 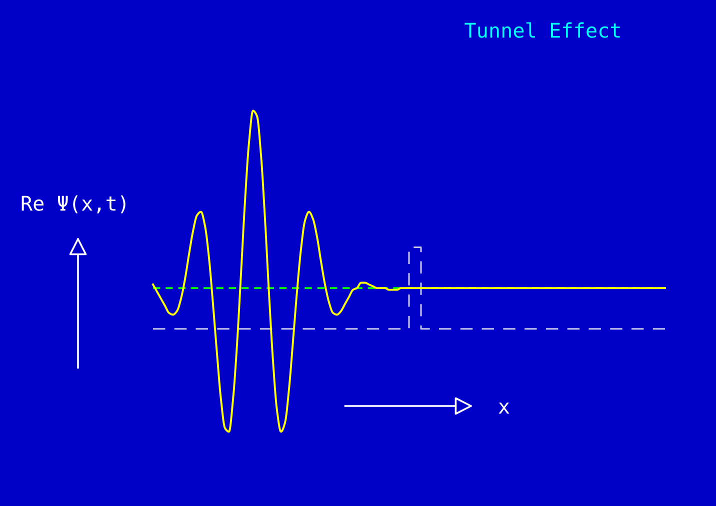 What do you see at coordinates (74, 204) in the screenshot?
I see `y-axis-title: Re Ψ(x,t)` at bounding box center [74, 204].